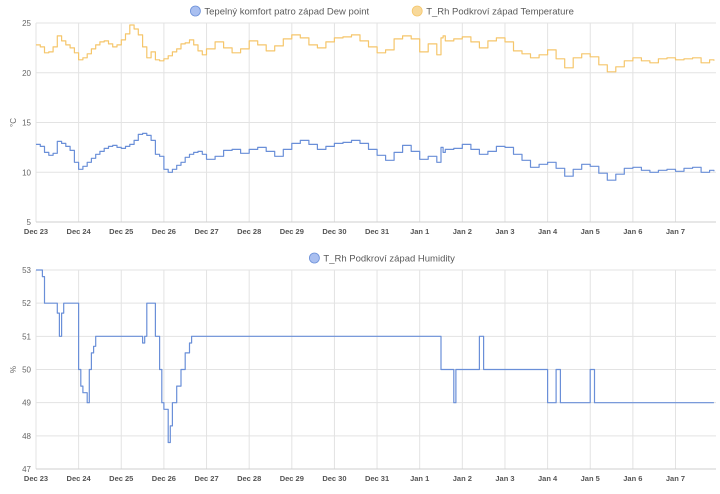  I want to click on y-tick-label: 48, so click(26, 436).